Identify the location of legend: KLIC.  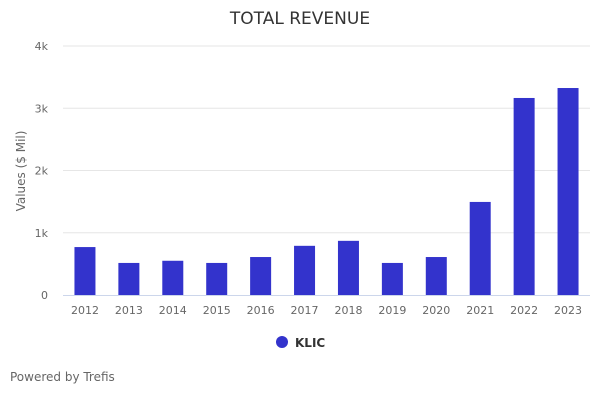
(300, 343).